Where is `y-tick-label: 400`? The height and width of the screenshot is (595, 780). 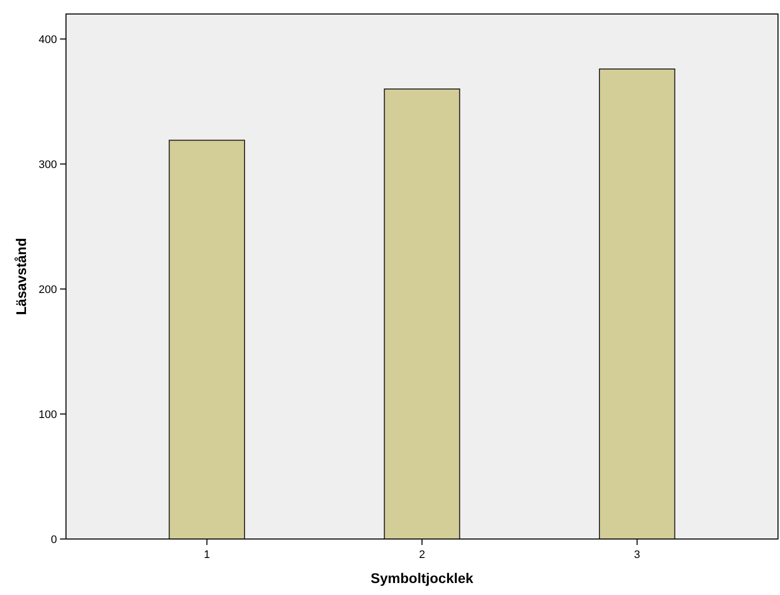
y-tick-label: 400 is located at coordinates (47, 40).